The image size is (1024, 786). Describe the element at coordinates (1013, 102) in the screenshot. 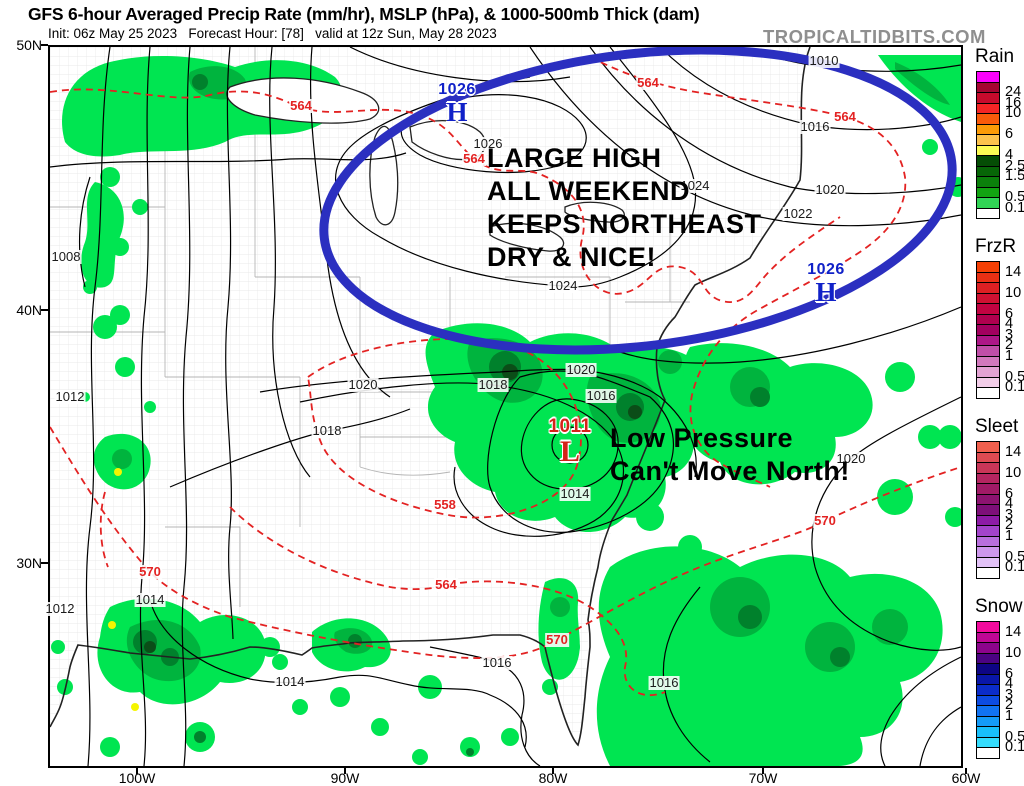

I see `legend-tick-label: 16` at that location.